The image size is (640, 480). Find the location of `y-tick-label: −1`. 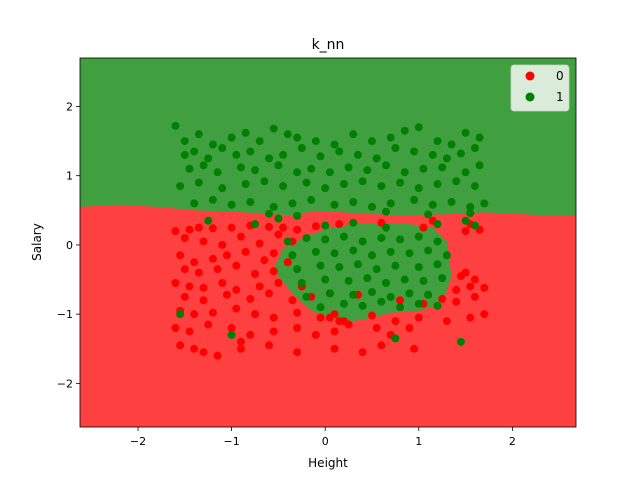

y-tick-label: −1 is located at coordinates (65, 314).